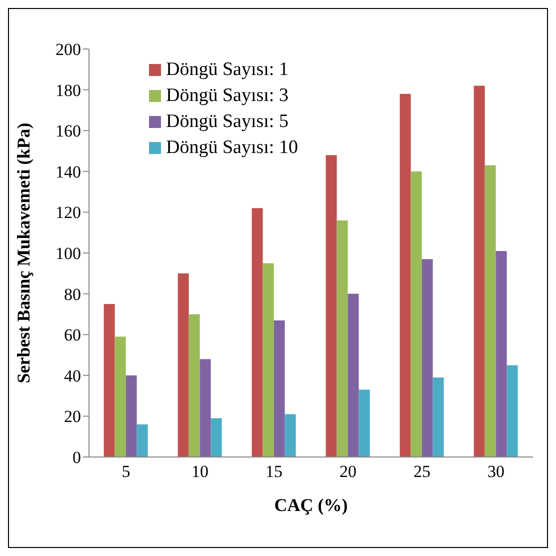 Image resolution: width=556 pixels, height=556 pixels. I want to click on legend-label: Döngü Sayısı: 1, so click(227, 70).